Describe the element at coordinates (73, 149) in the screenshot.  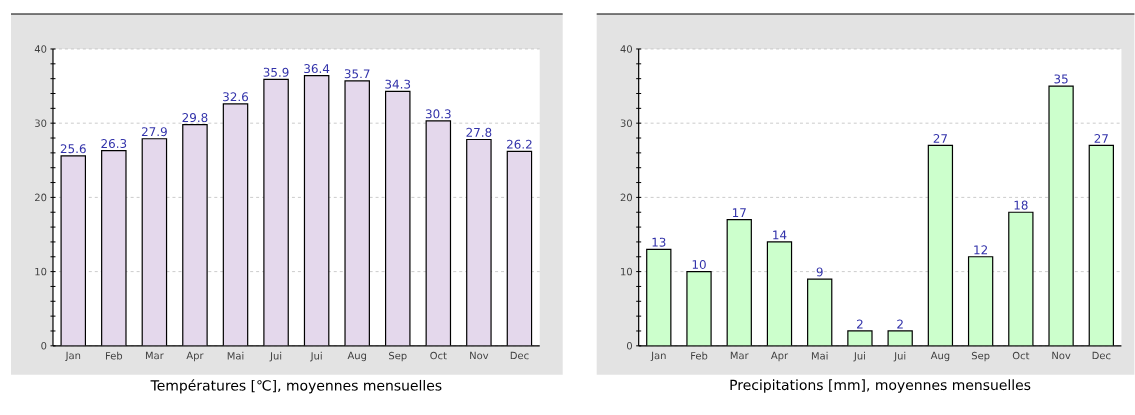
I see `data-label: 25.6` at that location.